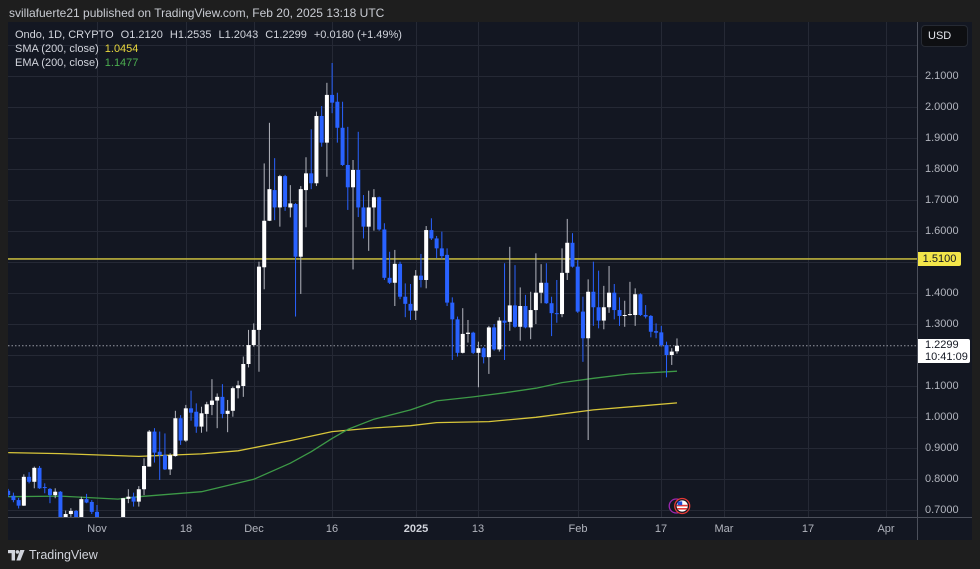 The image size is (980, 569). I want to click on time-axis: Nov 18 Dec 16 2025 13 Feb 17 Mar 17 Apr, so click(462, 528).